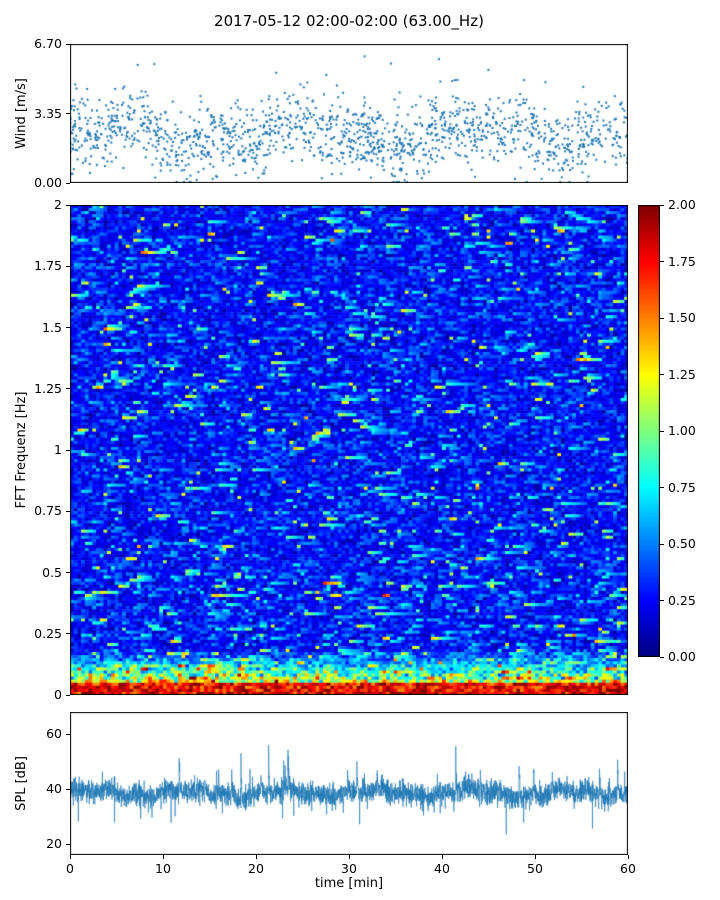  I want to click on y-tick-label: 1.25, so click(48, 388).